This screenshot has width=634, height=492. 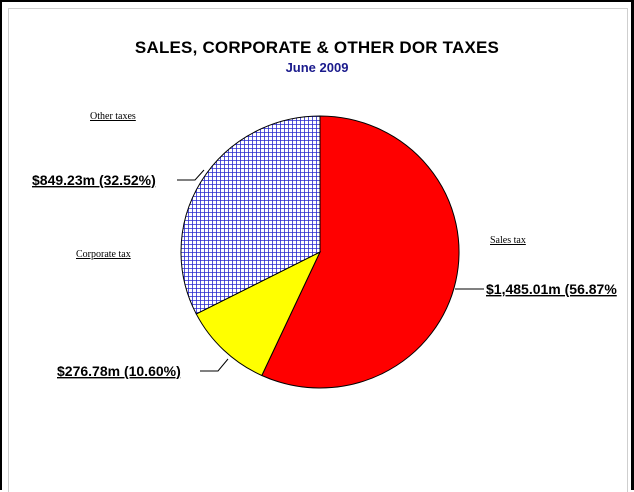 What do you see at coordinates (191, 175) in the screenshot?
I see `leader-line-other` at bounding box center [191, 175].